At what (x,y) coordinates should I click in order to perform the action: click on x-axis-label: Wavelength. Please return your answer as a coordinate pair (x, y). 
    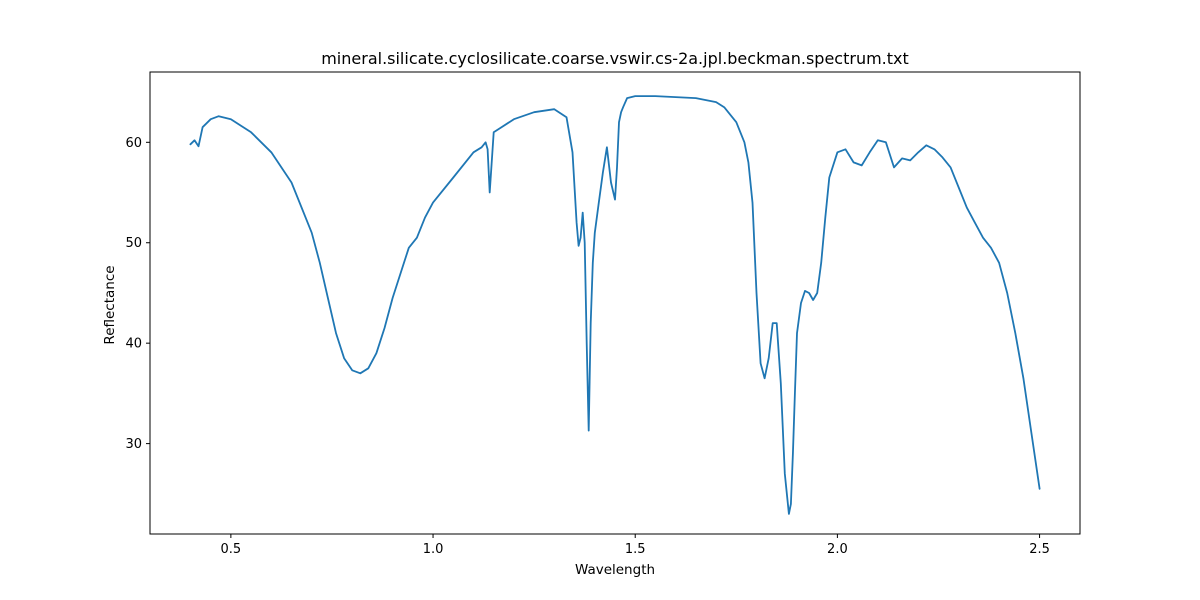
    Looking at the image, I should click on (615, 570).